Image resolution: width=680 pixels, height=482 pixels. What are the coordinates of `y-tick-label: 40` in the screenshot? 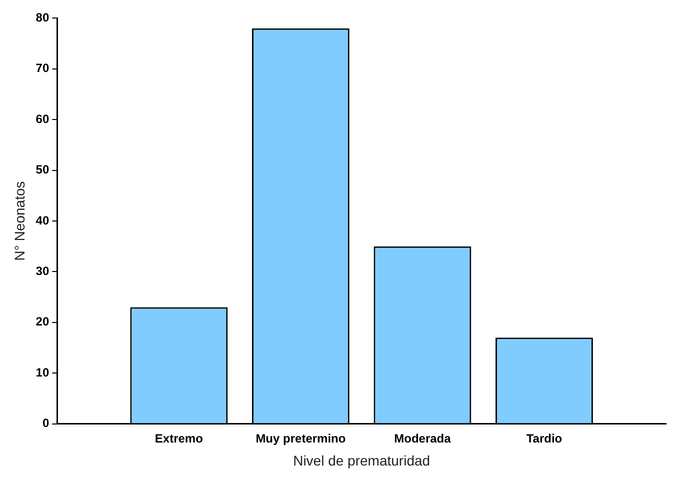 It's located at (43, 220).